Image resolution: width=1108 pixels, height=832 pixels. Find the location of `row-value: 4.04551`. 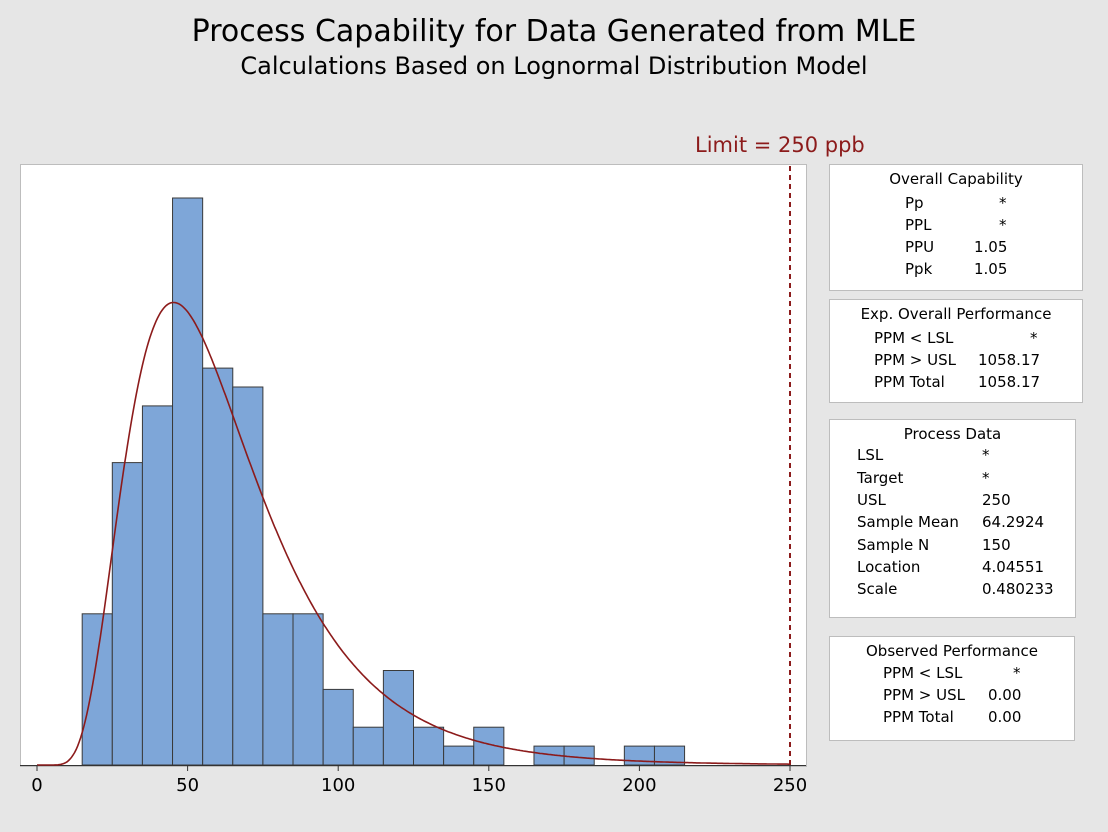

row-value: 4.04551 is located at coordinates (1013, 567).